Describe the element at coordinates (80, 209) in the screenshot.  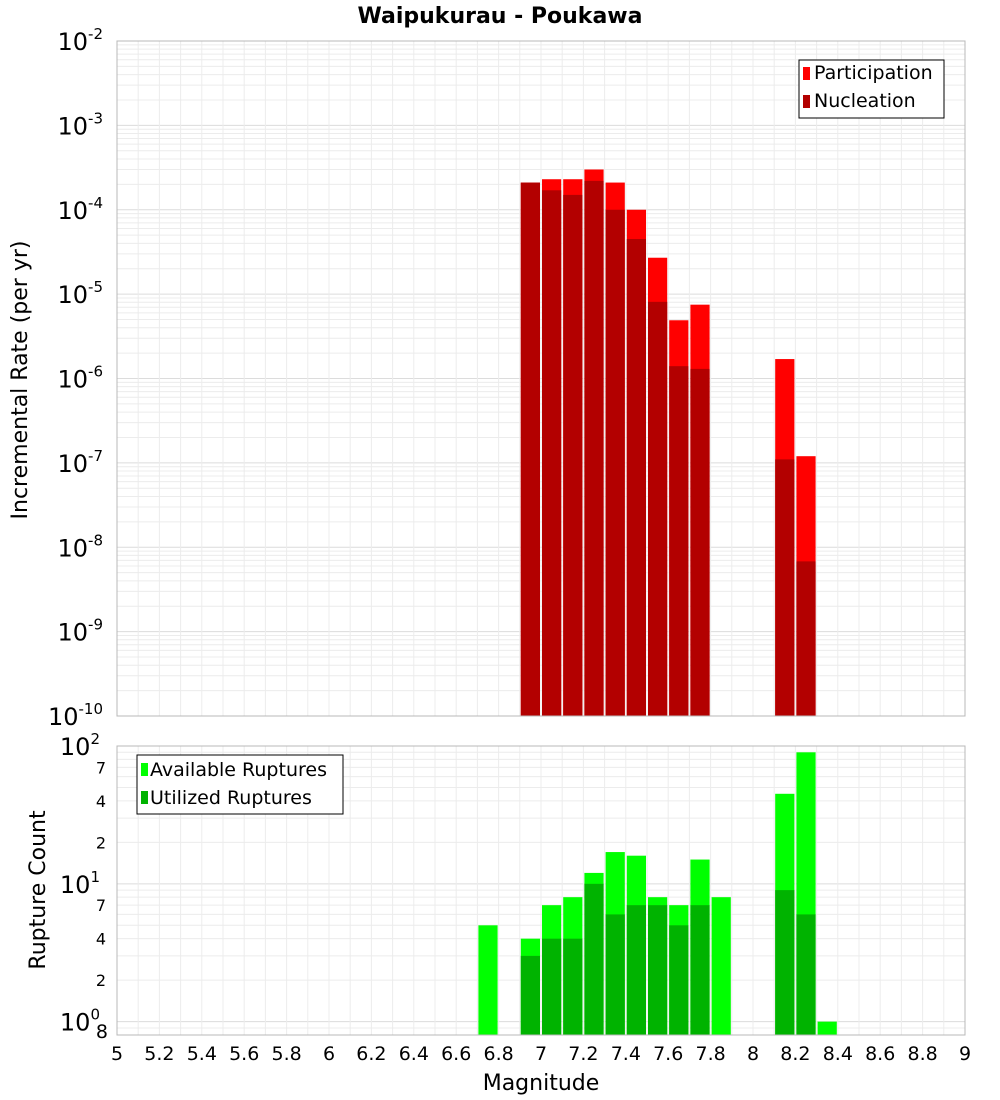
I see `rate-y-tick-label: 10⁻⁴` at that location.